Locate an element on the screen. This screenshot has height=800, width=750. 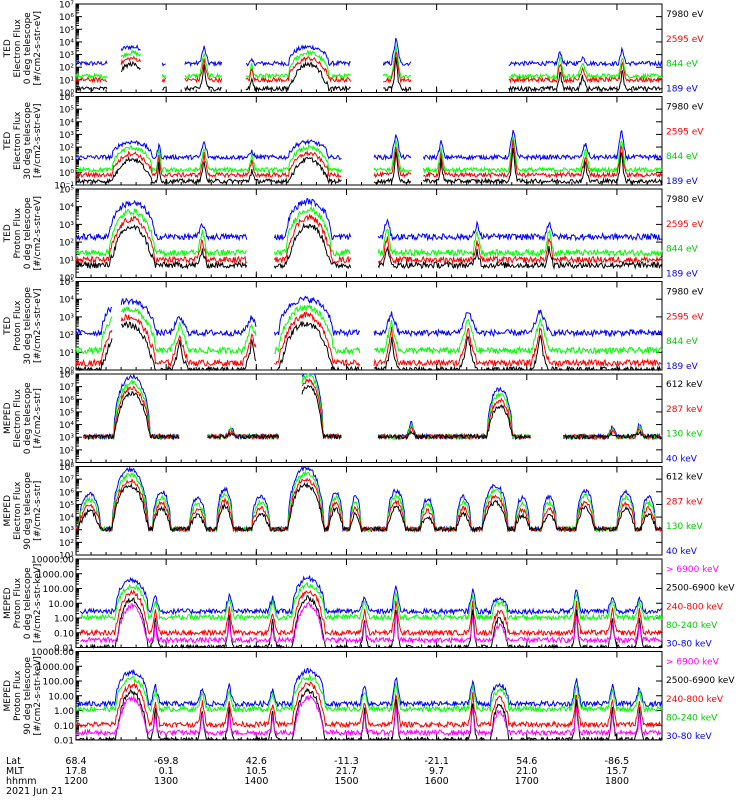
footer-hhmm-value: 1700 is located at coordinates (526, 781).